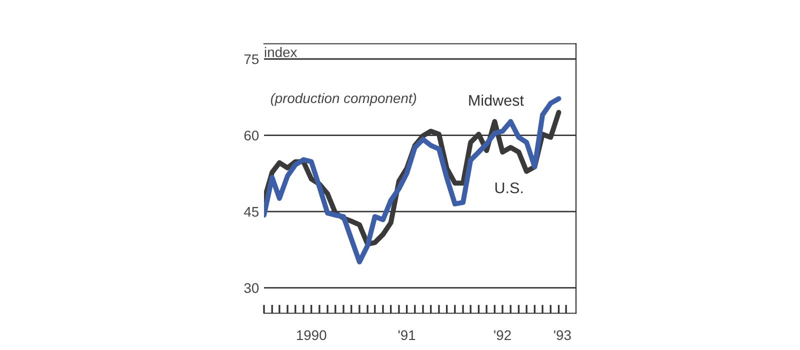 Image resolution: width=800 pixels, height=350 pixels. I want to click on series-label: U.S., so click(509, 188).